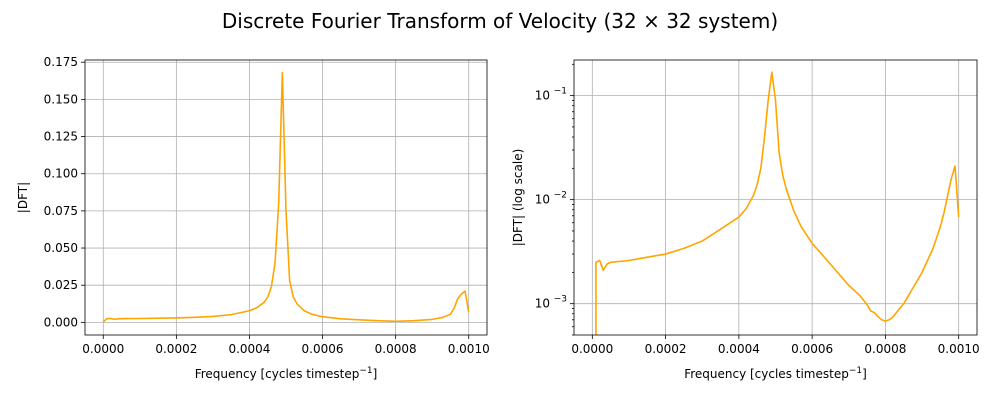 The height and width of the screenshot is (400, 1000). I want to click on y-tick-label: 0.150, so click(61, 99).